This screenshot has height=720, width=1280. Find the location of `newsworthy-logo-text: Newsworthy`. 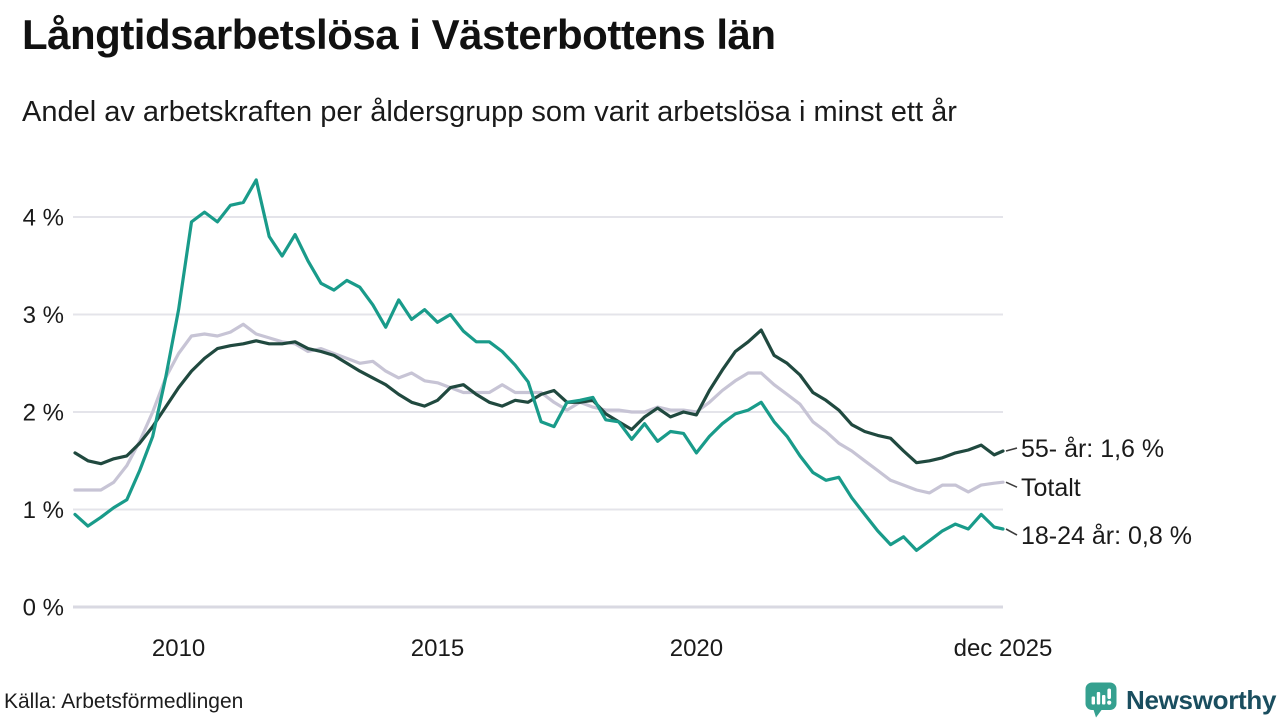

newsworthy-logo-text: Newsworthy is located at coordinates (1201, 699).